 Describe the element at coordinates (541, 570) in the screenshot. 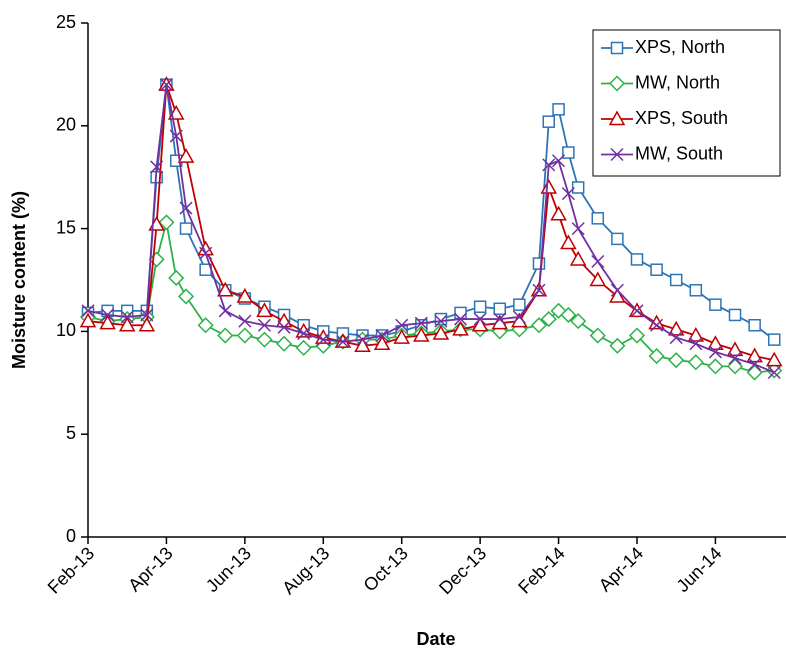

I see `x-tick-label: Feb-14` at that location.